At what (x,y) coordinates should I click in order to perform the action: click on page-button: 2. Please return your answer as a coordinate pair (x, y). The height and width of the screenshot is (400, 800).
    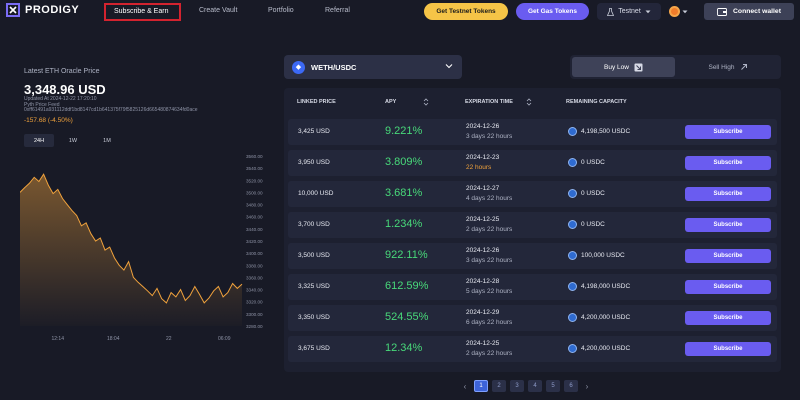
    Looking at the image, I should click on (499, 386).